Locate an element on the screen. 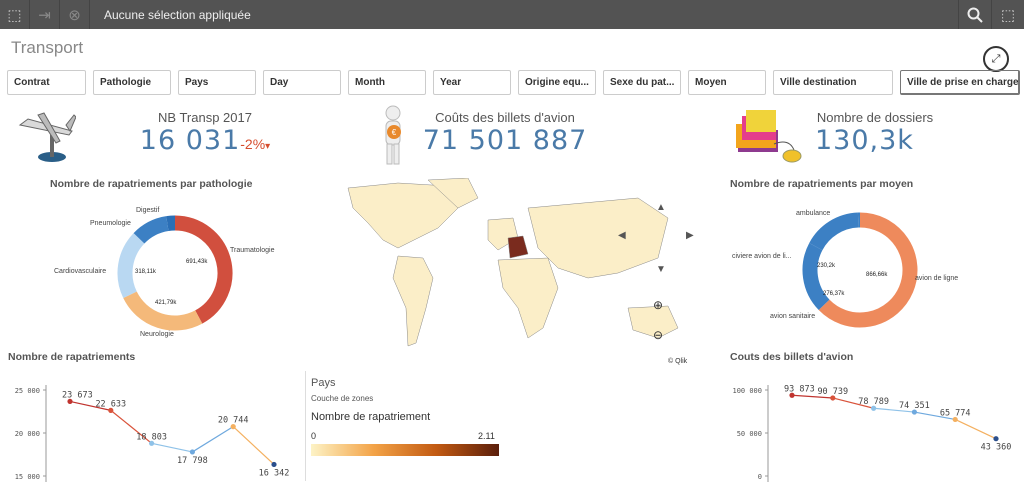  y-tick-label: 15 000 is located at coordinates (27, 477).